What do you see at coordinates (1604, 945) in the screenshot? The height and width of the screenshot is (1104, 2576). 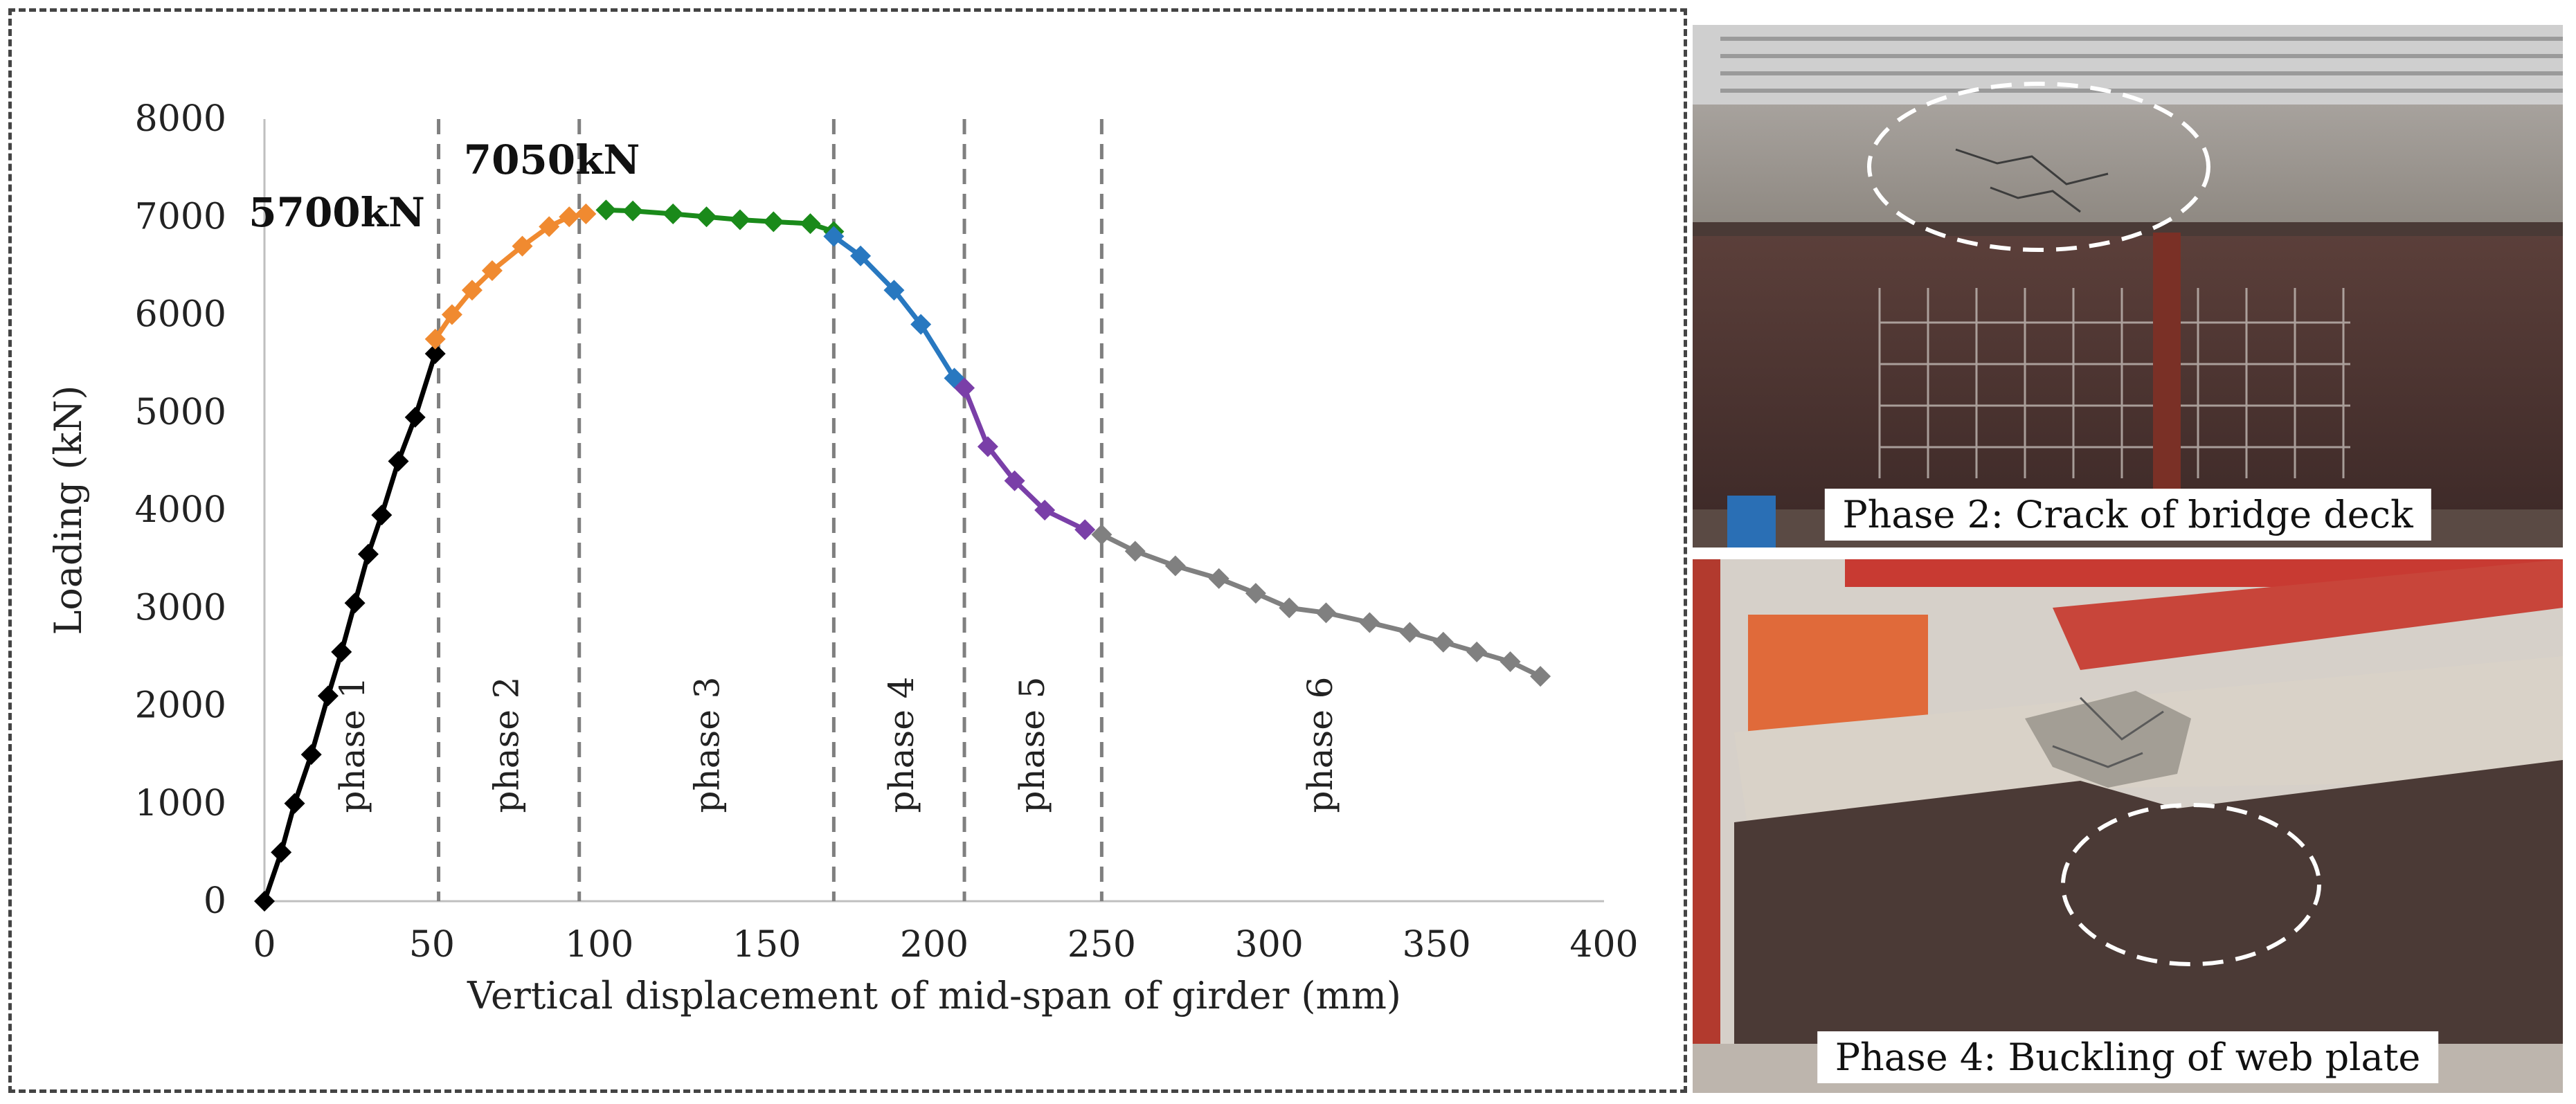 I see `x-tick-label: 400` at bounding box center [1604, 945].